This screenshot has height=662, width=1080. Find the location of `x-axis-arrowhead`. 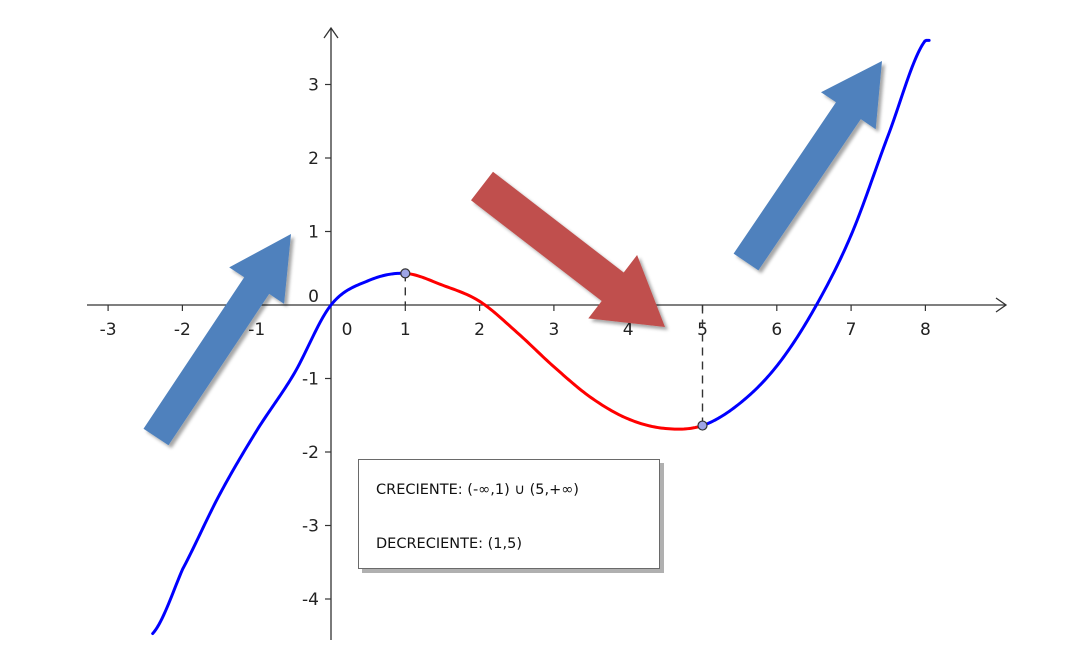

x-axis-arrowhead is located at coordinates (1001, 305).